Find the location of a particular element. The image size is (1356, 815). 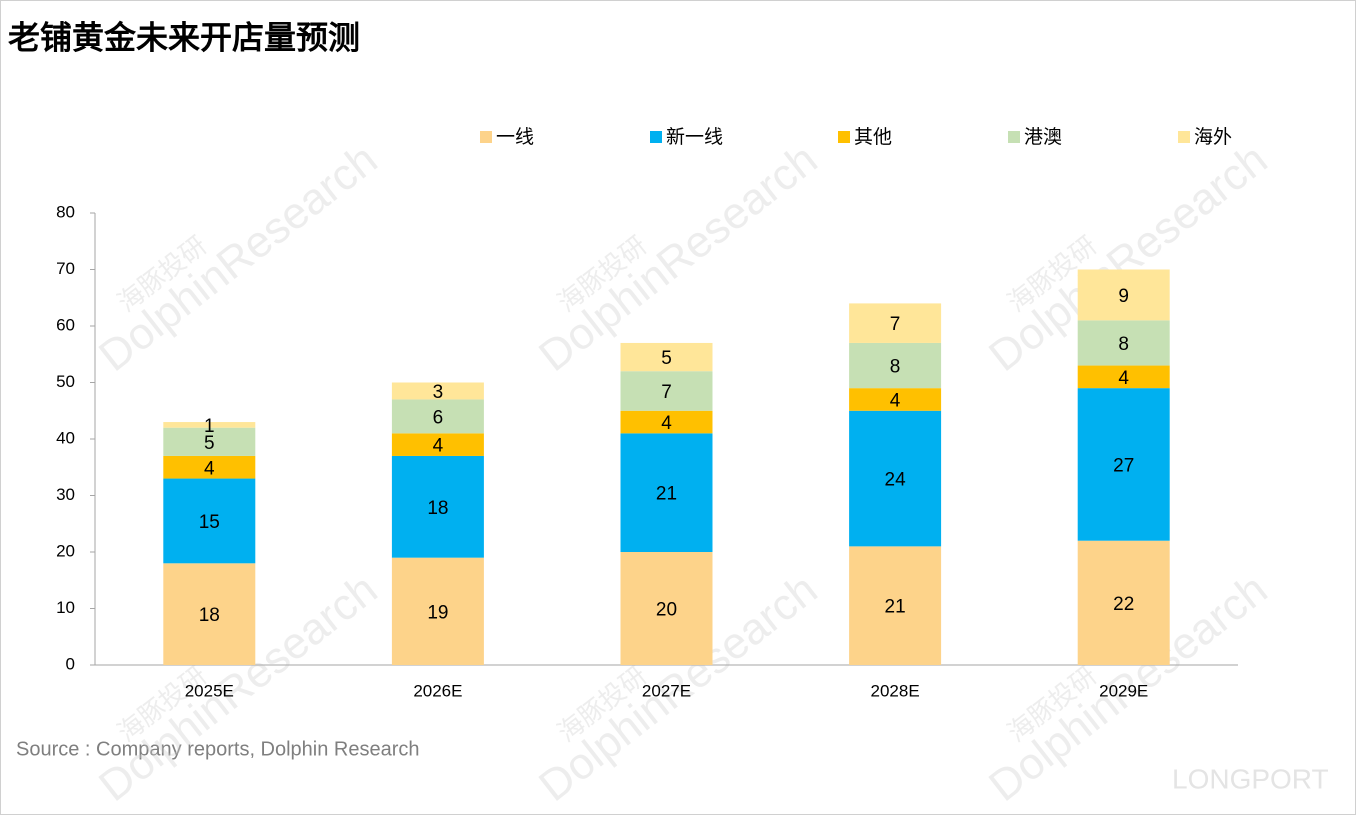

data-label: 1 is located at coordinates (209, 426).